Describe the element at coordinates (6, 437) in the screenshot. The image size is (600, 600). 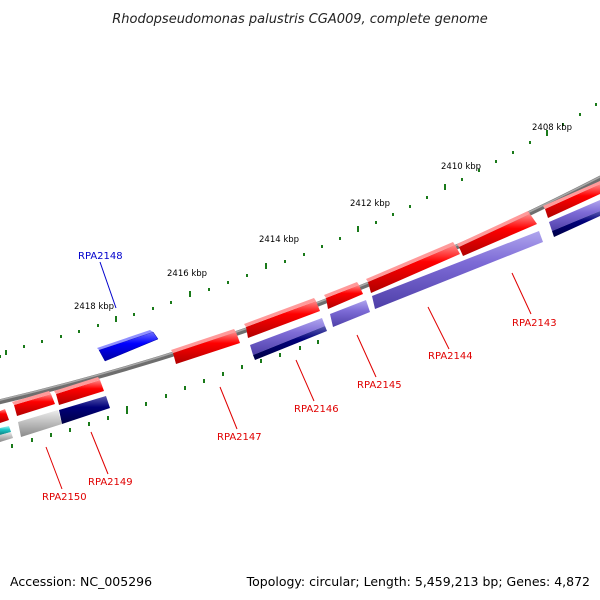
I see `gene-rev-gray-edge` at that location.